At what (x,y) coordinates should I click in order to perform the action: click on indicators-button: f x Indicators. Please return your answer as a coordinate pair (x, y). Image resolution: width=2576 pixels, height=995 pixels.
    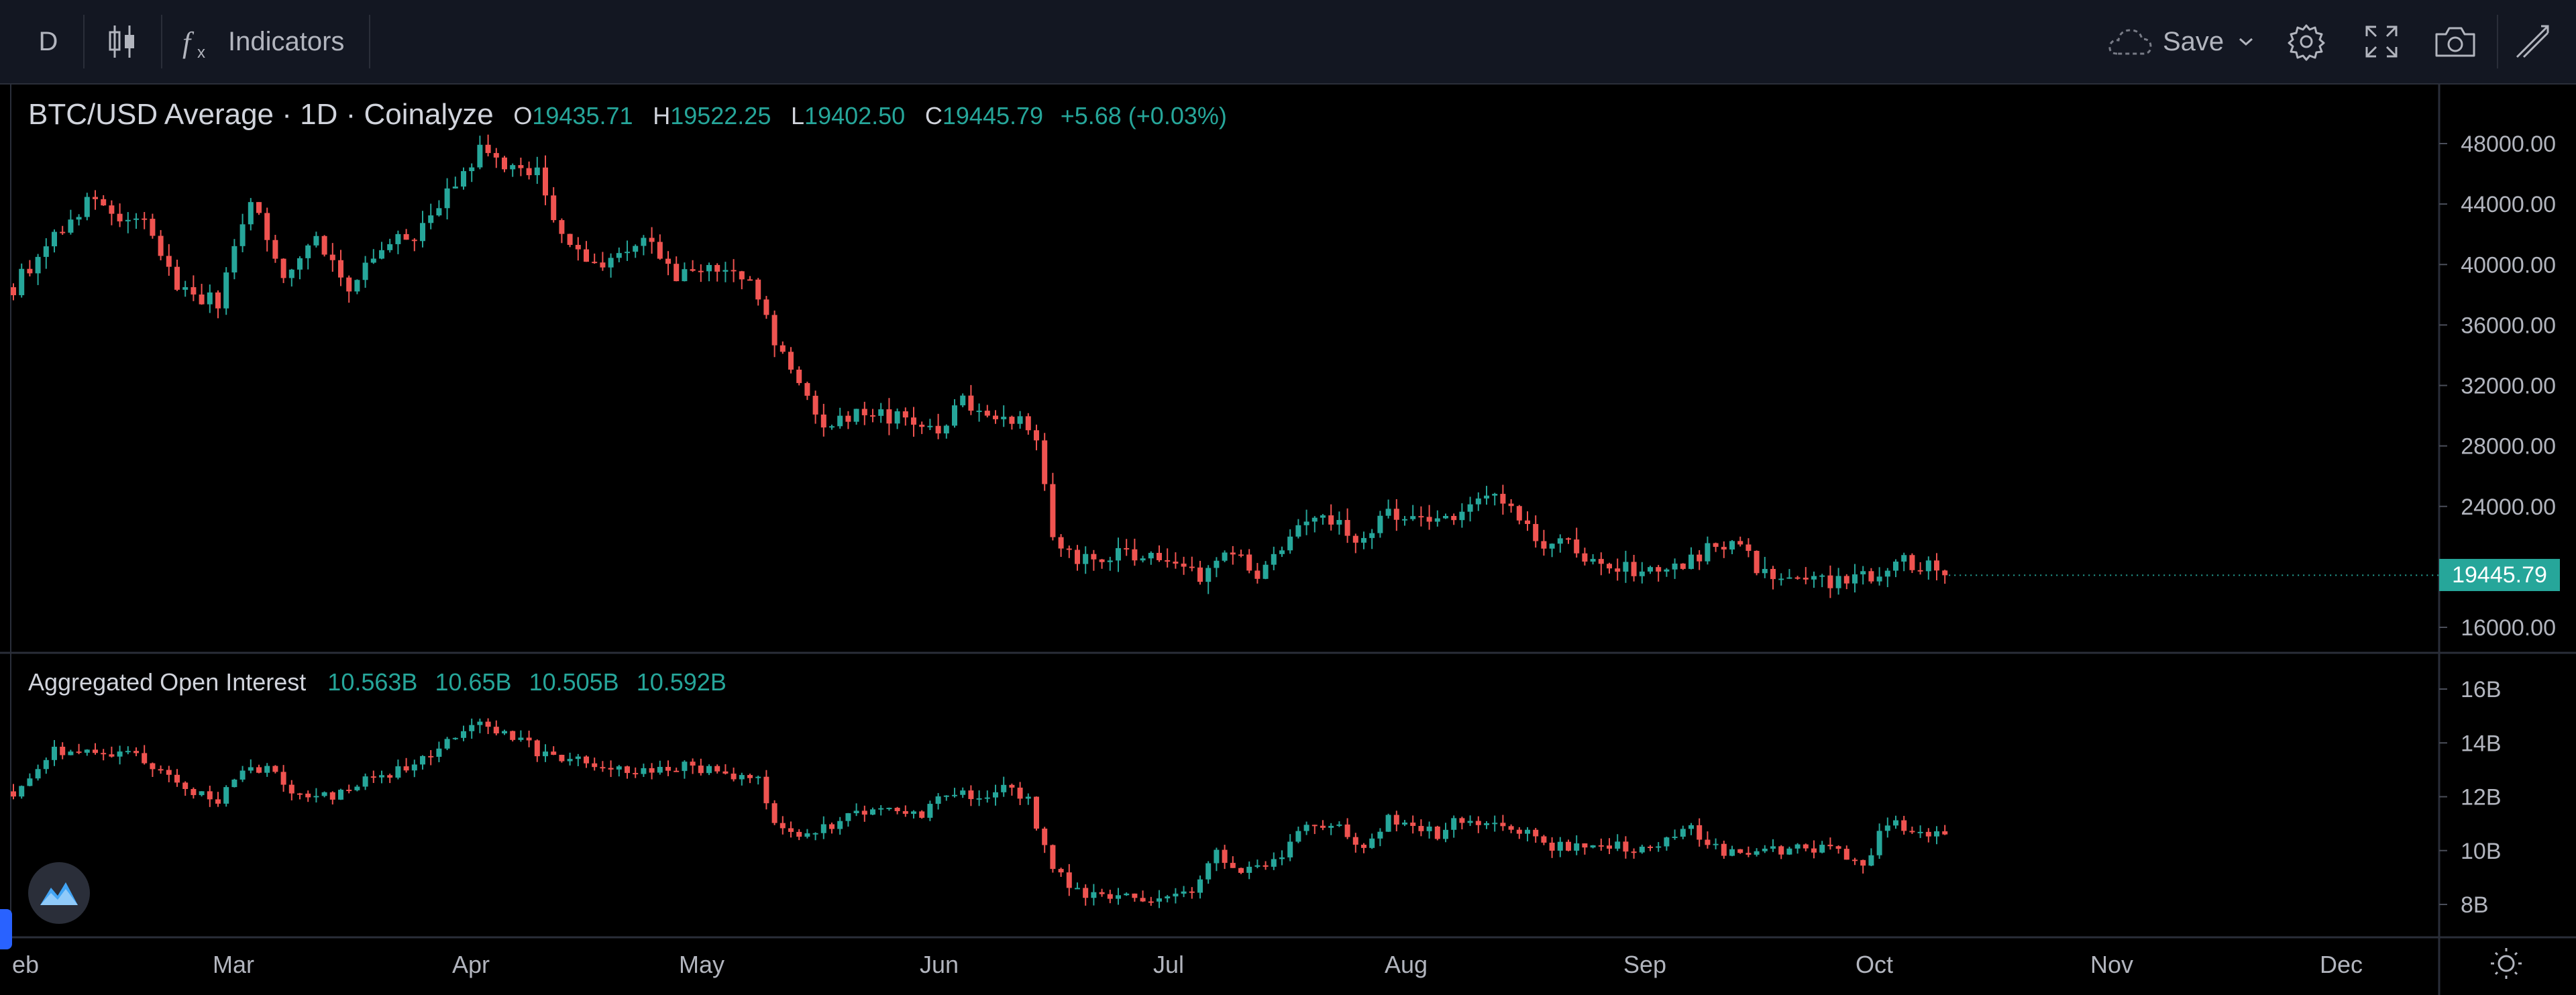
    Looking at the image, I should click on (262, 41).